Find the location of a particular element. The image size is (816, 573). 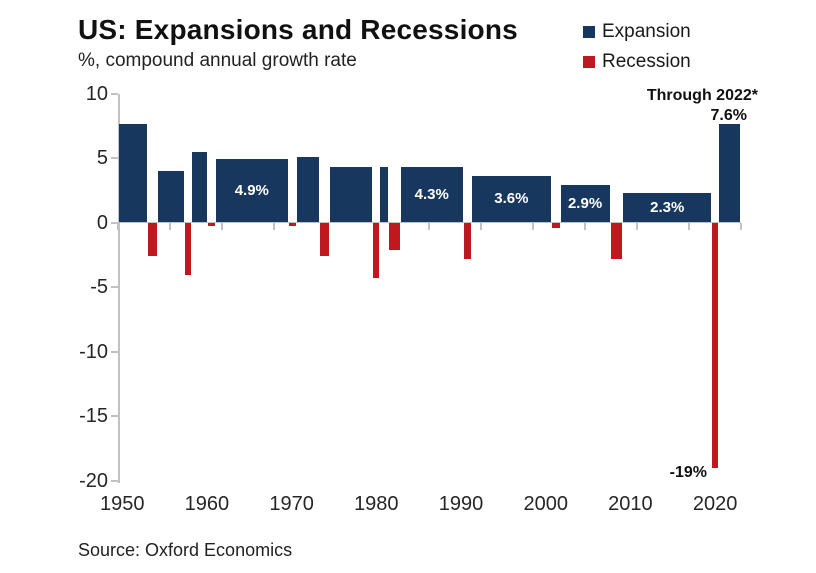

x-tick-label: 1960 is located at coordinates (207, 504).